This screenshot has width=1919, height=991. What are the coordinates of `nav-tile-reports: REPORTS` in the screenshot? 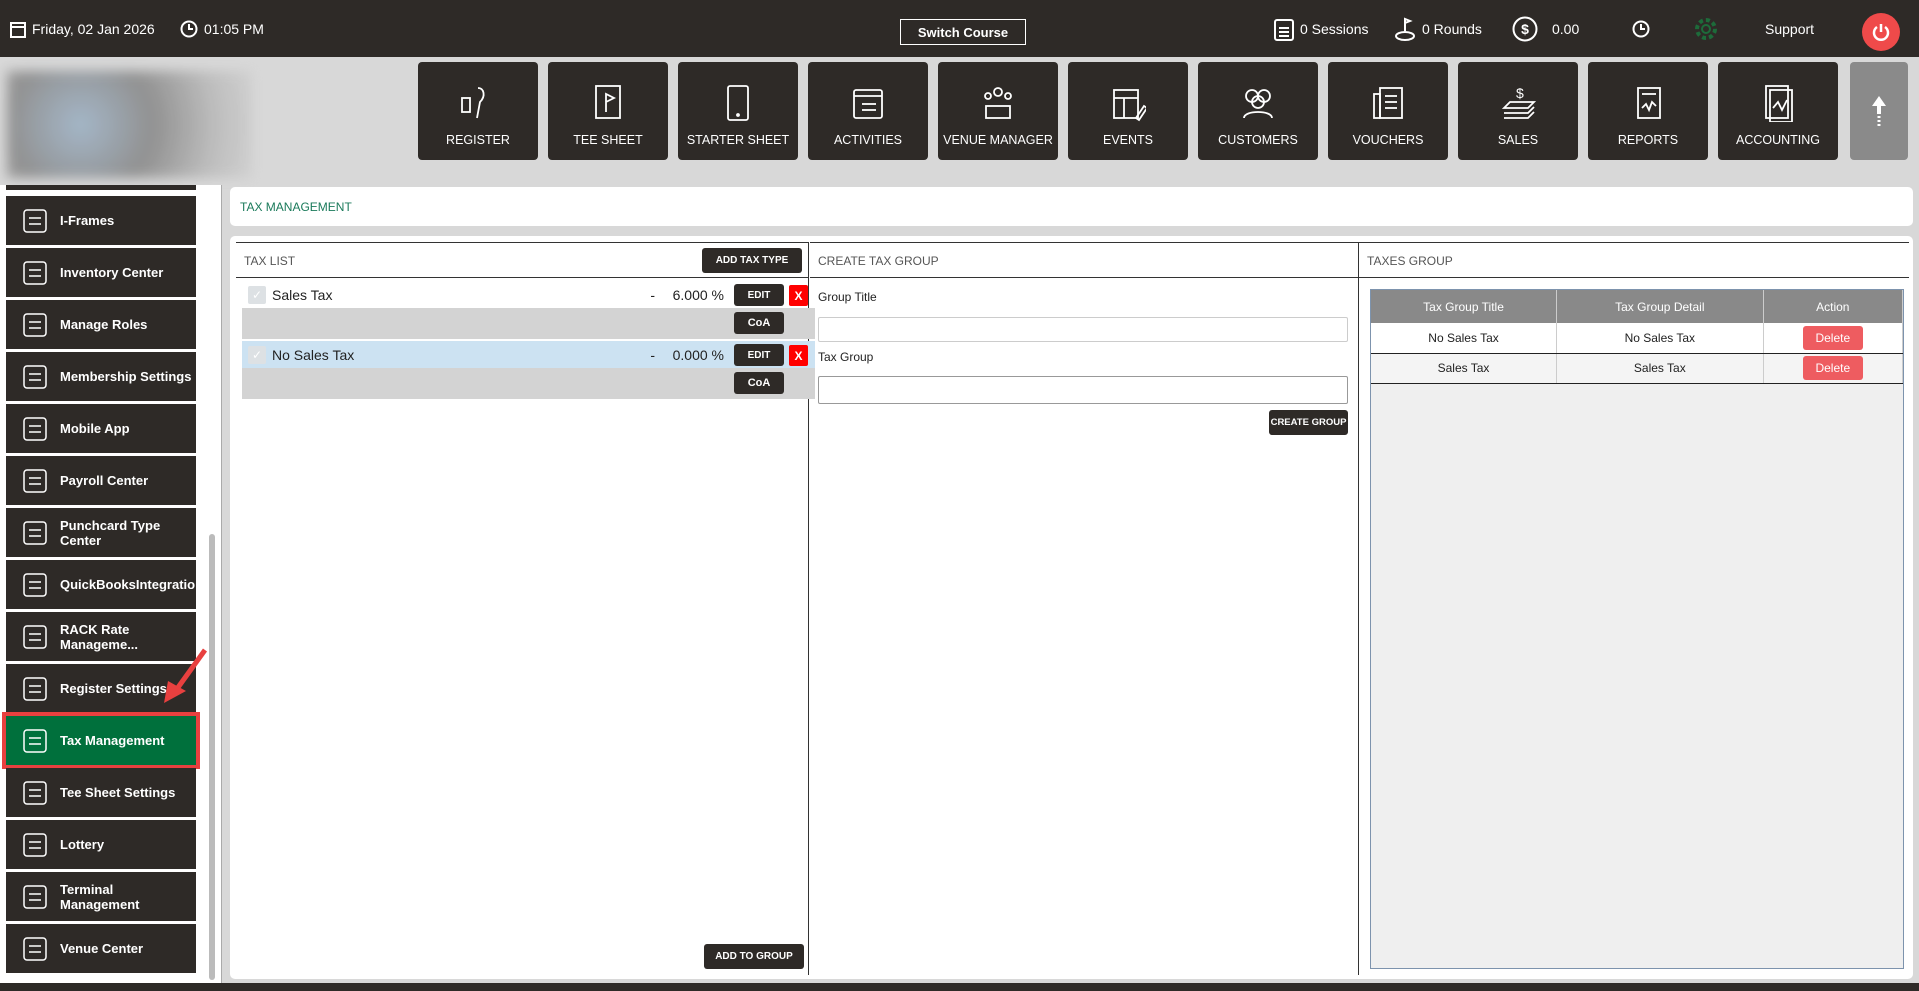 It's located at (1648, 111).